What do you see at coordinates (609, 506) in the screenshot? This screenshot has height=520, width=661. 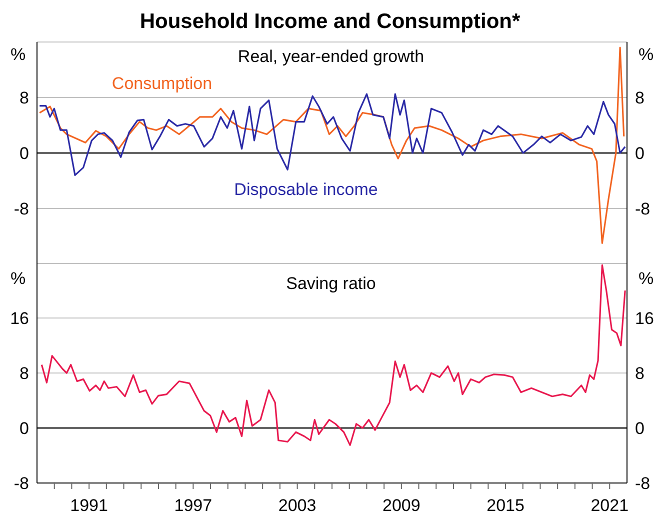 I see `x-tick-label: 2021` at bounding box center [609, 506].